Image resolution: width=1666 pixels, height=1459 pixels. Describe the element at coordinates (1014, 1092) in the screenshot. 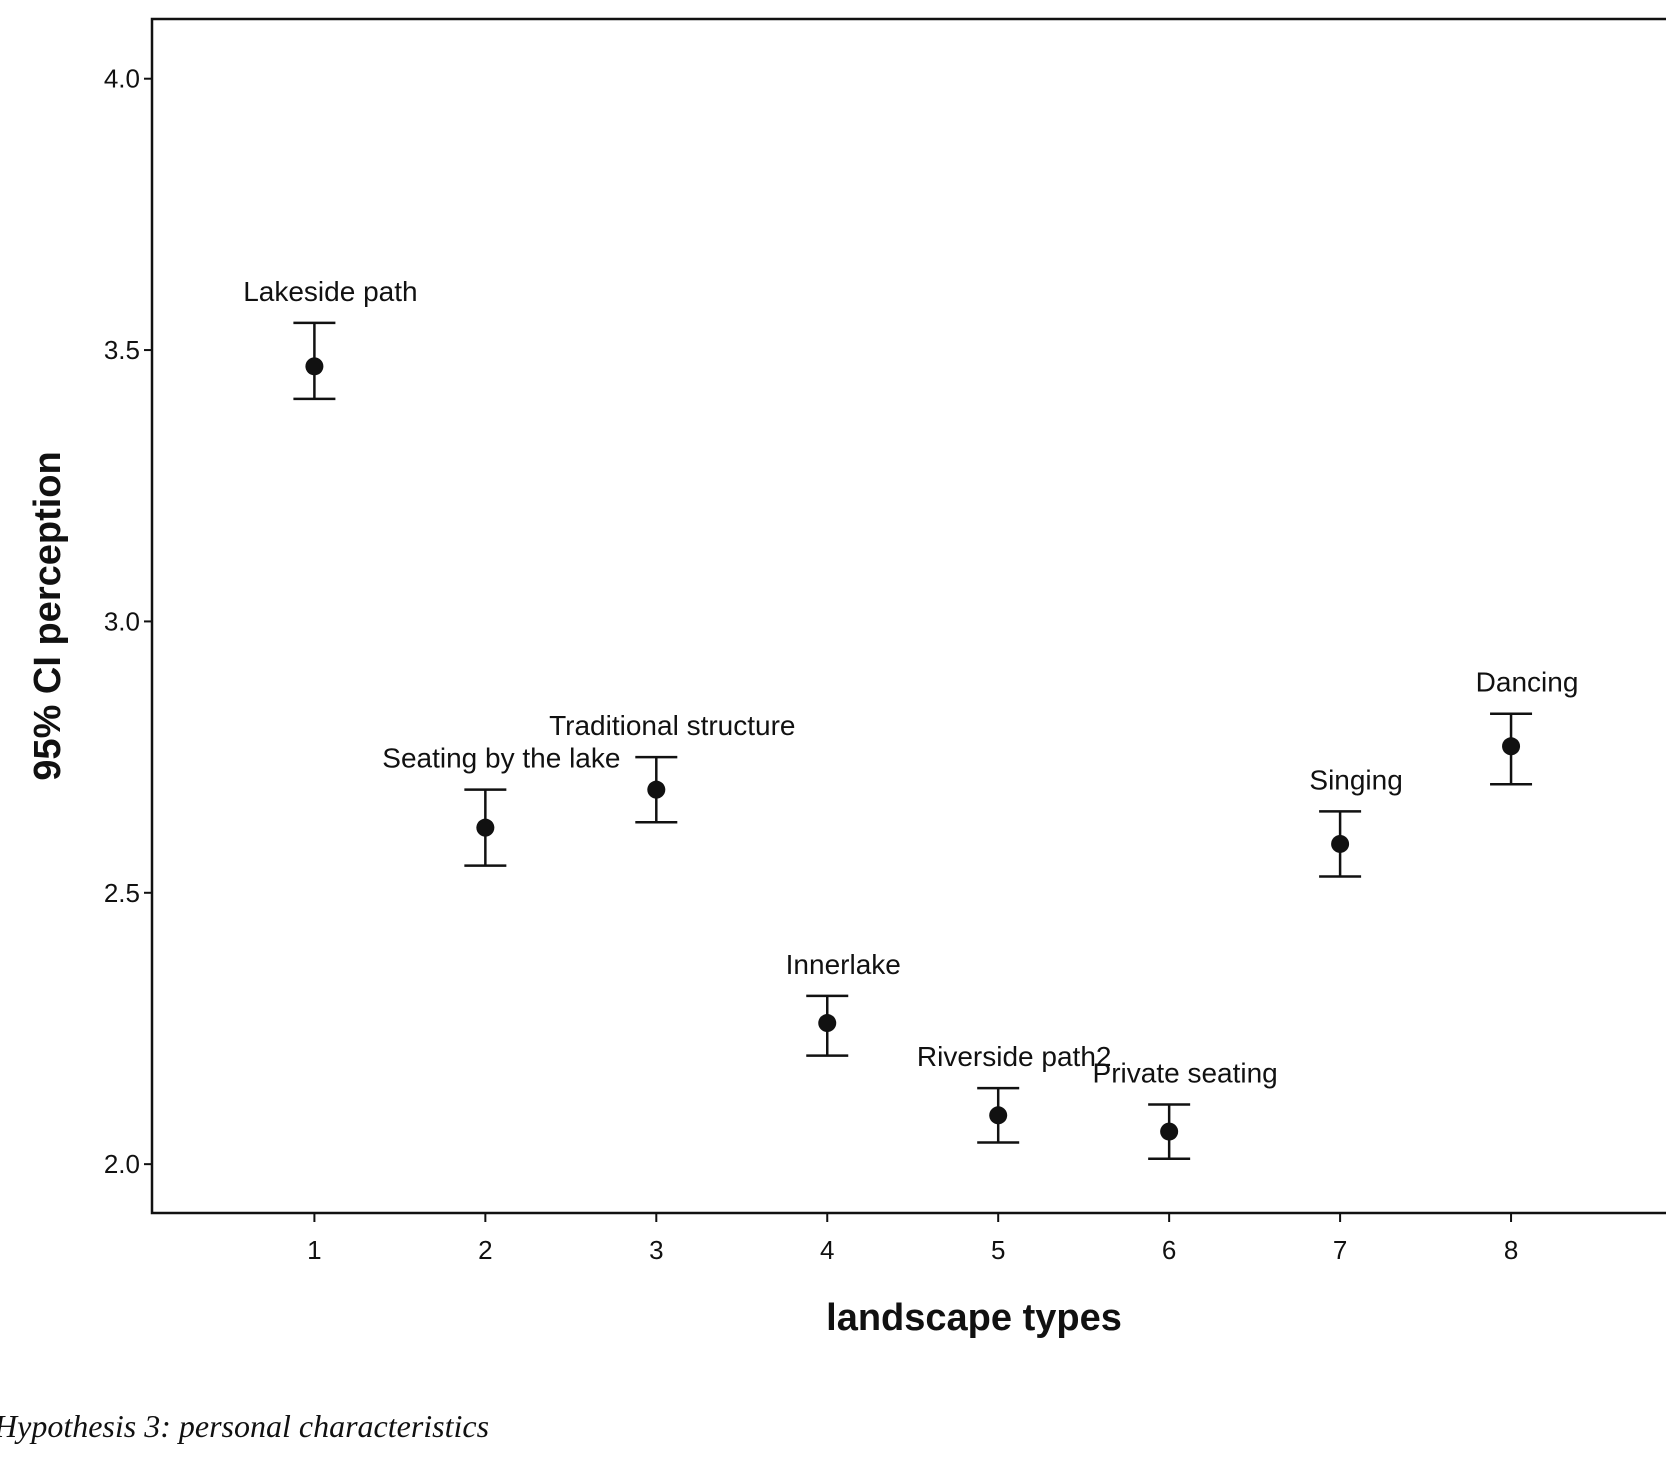

I see `data-point-group: Riverside path2` at that location.